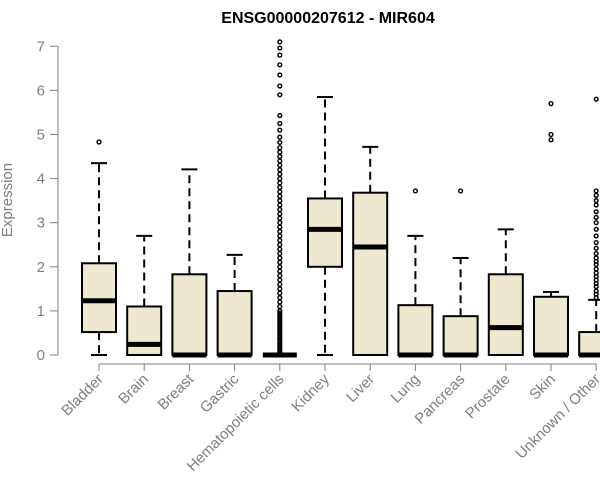 The height and width of the screenshot is (500, 600). I want to click on y-tick-label: 2, so click(41, 267).